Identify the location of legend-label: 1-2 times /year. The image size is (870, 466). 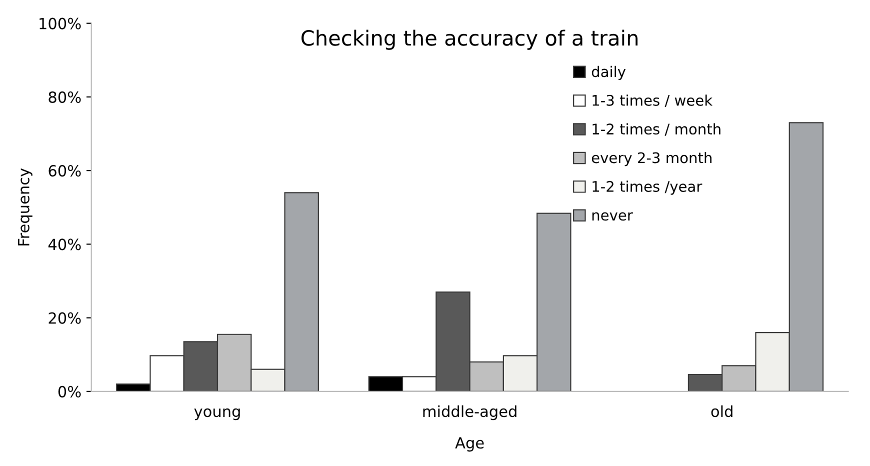
(647, 187).